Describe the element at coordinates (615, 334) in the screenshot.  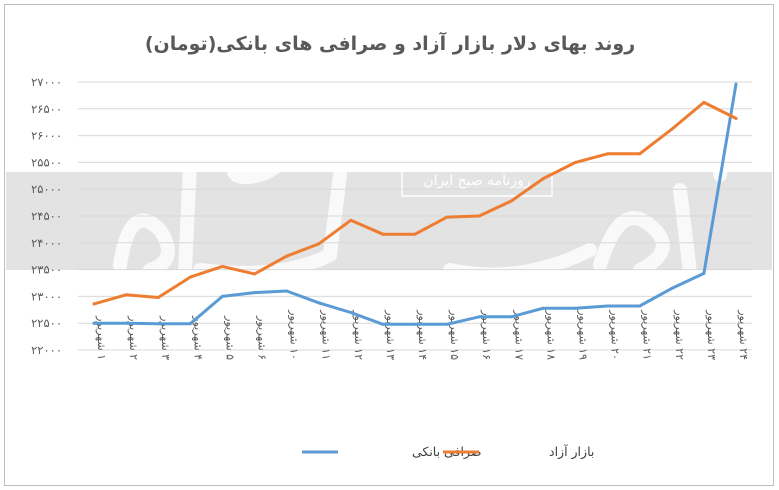
I see `x-tick-label: ۲۰ شهریور` at that location.